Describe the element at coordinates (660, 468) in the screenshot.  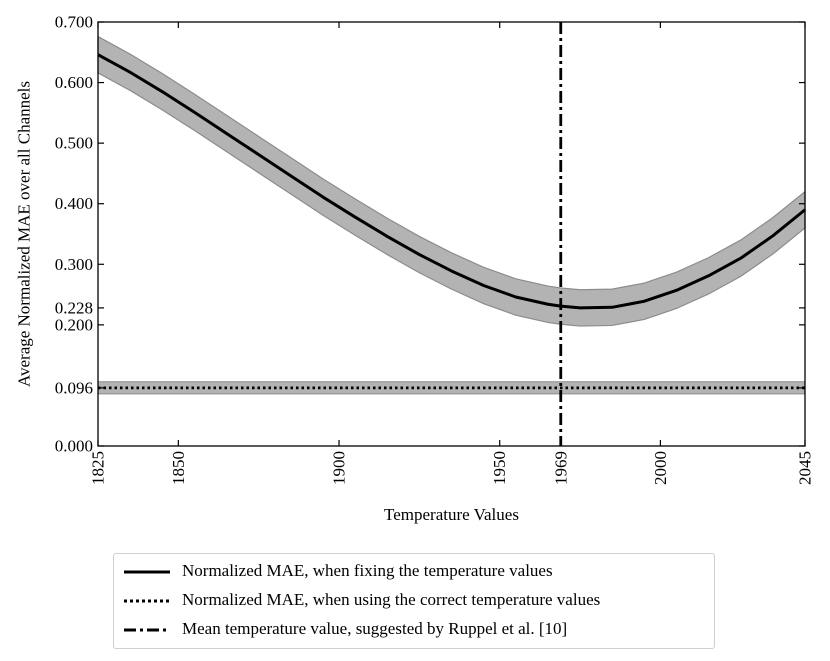
I see `x-tick-label: 2000` at that location.